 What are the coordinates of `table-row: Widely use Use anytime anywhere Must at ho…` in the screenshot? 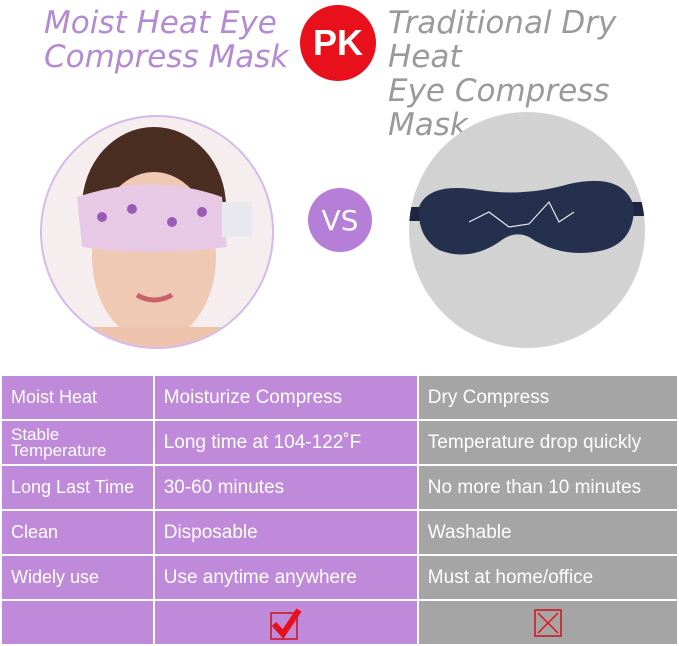 It's located at (339, 577).